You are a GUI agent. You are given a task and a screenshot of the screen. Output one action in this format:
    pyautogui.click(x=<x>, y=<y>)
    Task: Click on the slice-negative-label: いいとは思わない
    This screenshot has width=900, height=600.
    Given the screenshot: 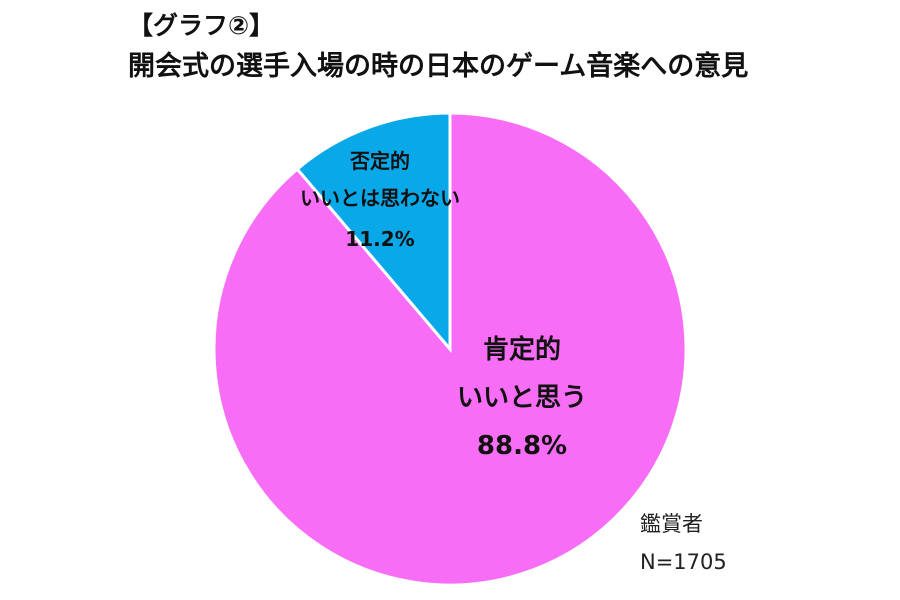 What is the action you would take?
    pyautogui.click(x=380, y=198)
    